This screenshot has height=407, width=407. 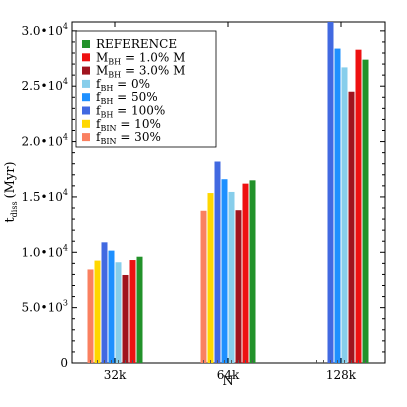 What do you see at coordinates (203, 286) in the screenshot?
I see `bar-fBIN30-64k` at bounding box center [203, 286].